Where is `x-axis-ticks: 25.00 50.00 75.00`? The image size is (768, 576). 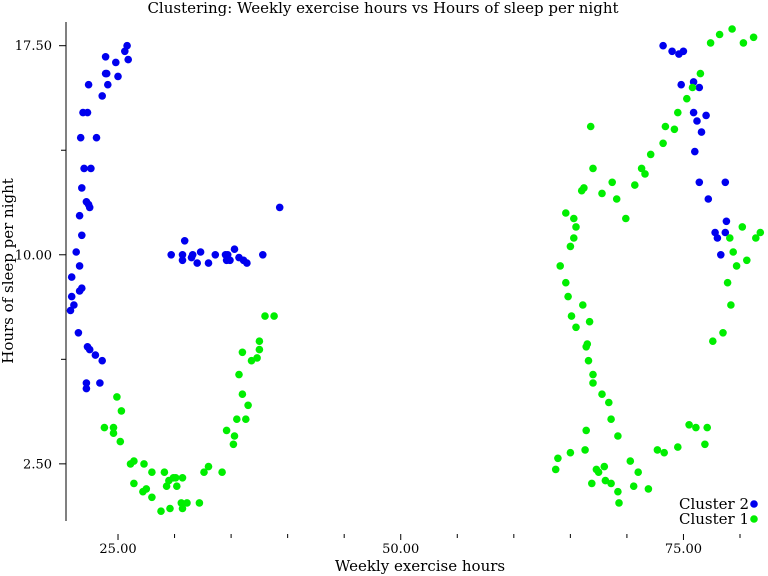
x-axis-ticks: 25.00 50.00 75.00 is located at coordinates (420, 545).